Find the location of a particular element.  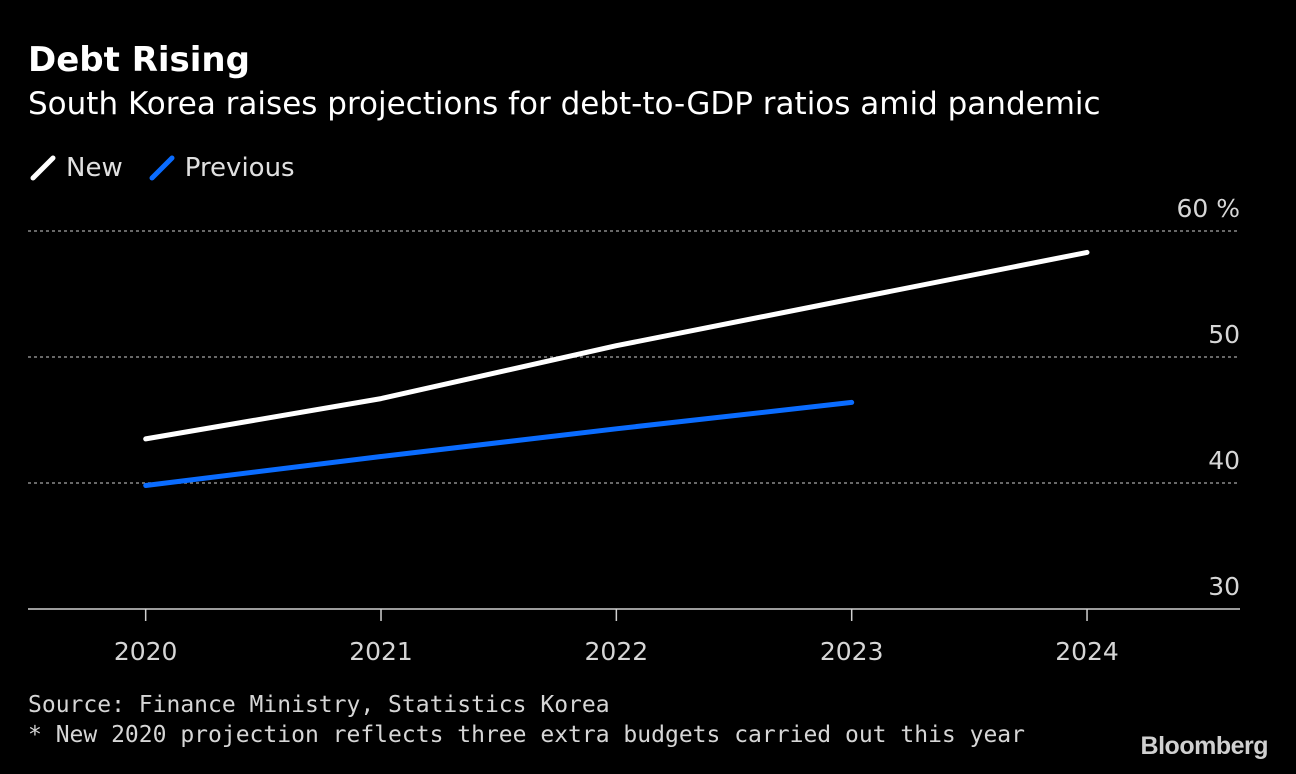

legend-item-new: New is located at coordinates (75, 168).